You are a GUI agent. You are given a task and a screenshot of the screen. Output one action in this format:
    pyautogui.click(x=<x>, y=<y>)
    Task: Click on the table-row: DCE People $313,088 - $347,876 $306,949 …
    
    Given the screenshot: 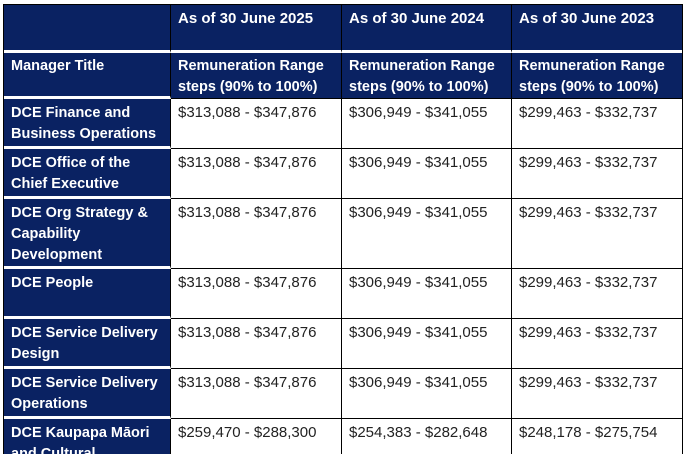 What is the action you would take?
    pyautogui.click(x=343, y=294)
    